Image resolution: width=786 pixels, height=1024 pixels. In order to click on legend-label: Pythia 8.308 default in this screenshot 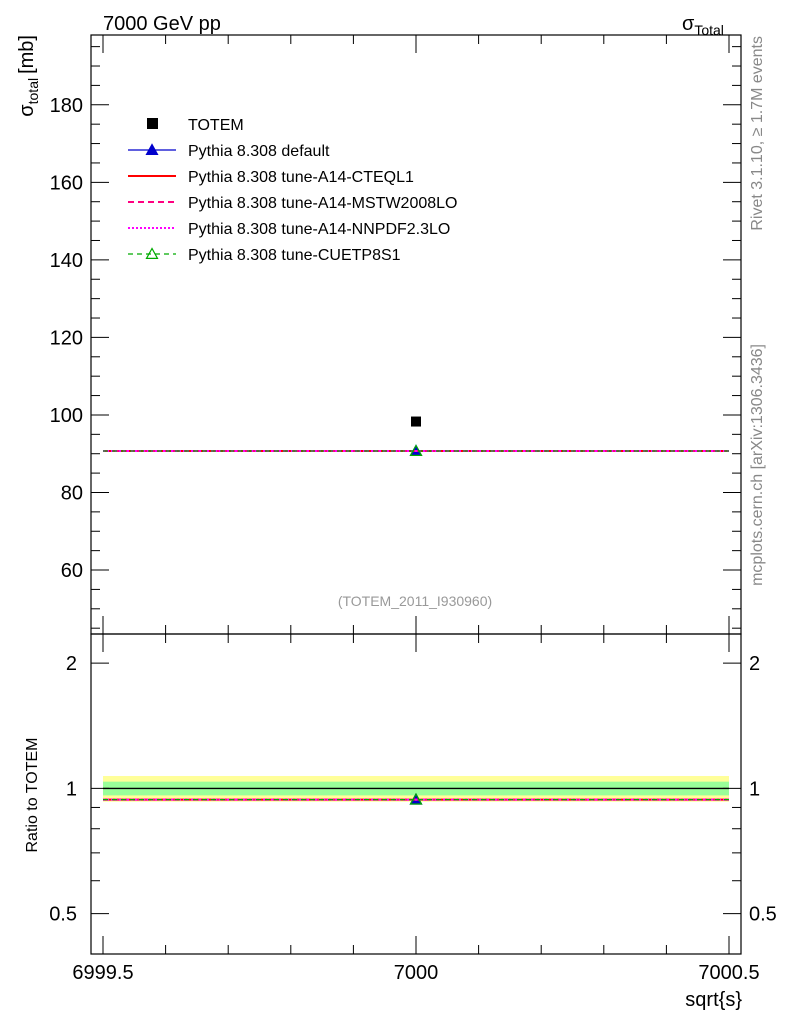, I will do `click(259, 151)`.